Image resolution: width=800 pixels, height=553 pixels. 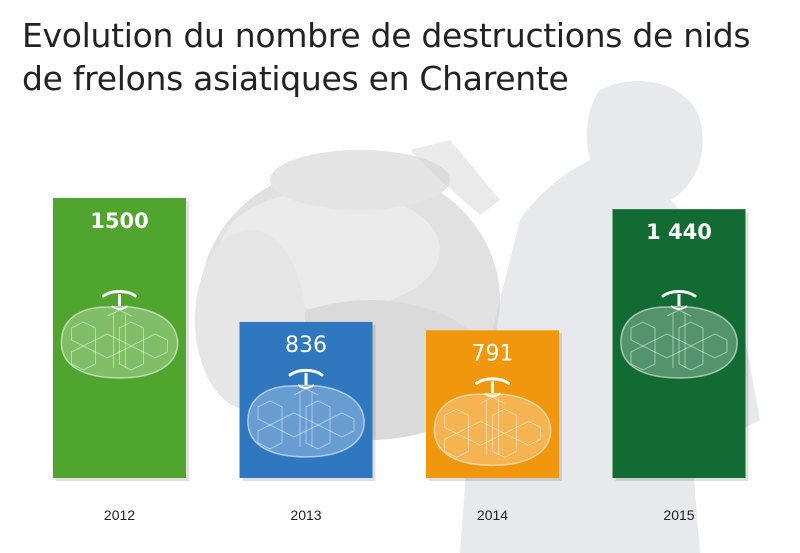 What do you see at coordinates (492, 515) in the screenshot?
I see `x-tick-label-2014: 2014` at bounding box center [492, 515].